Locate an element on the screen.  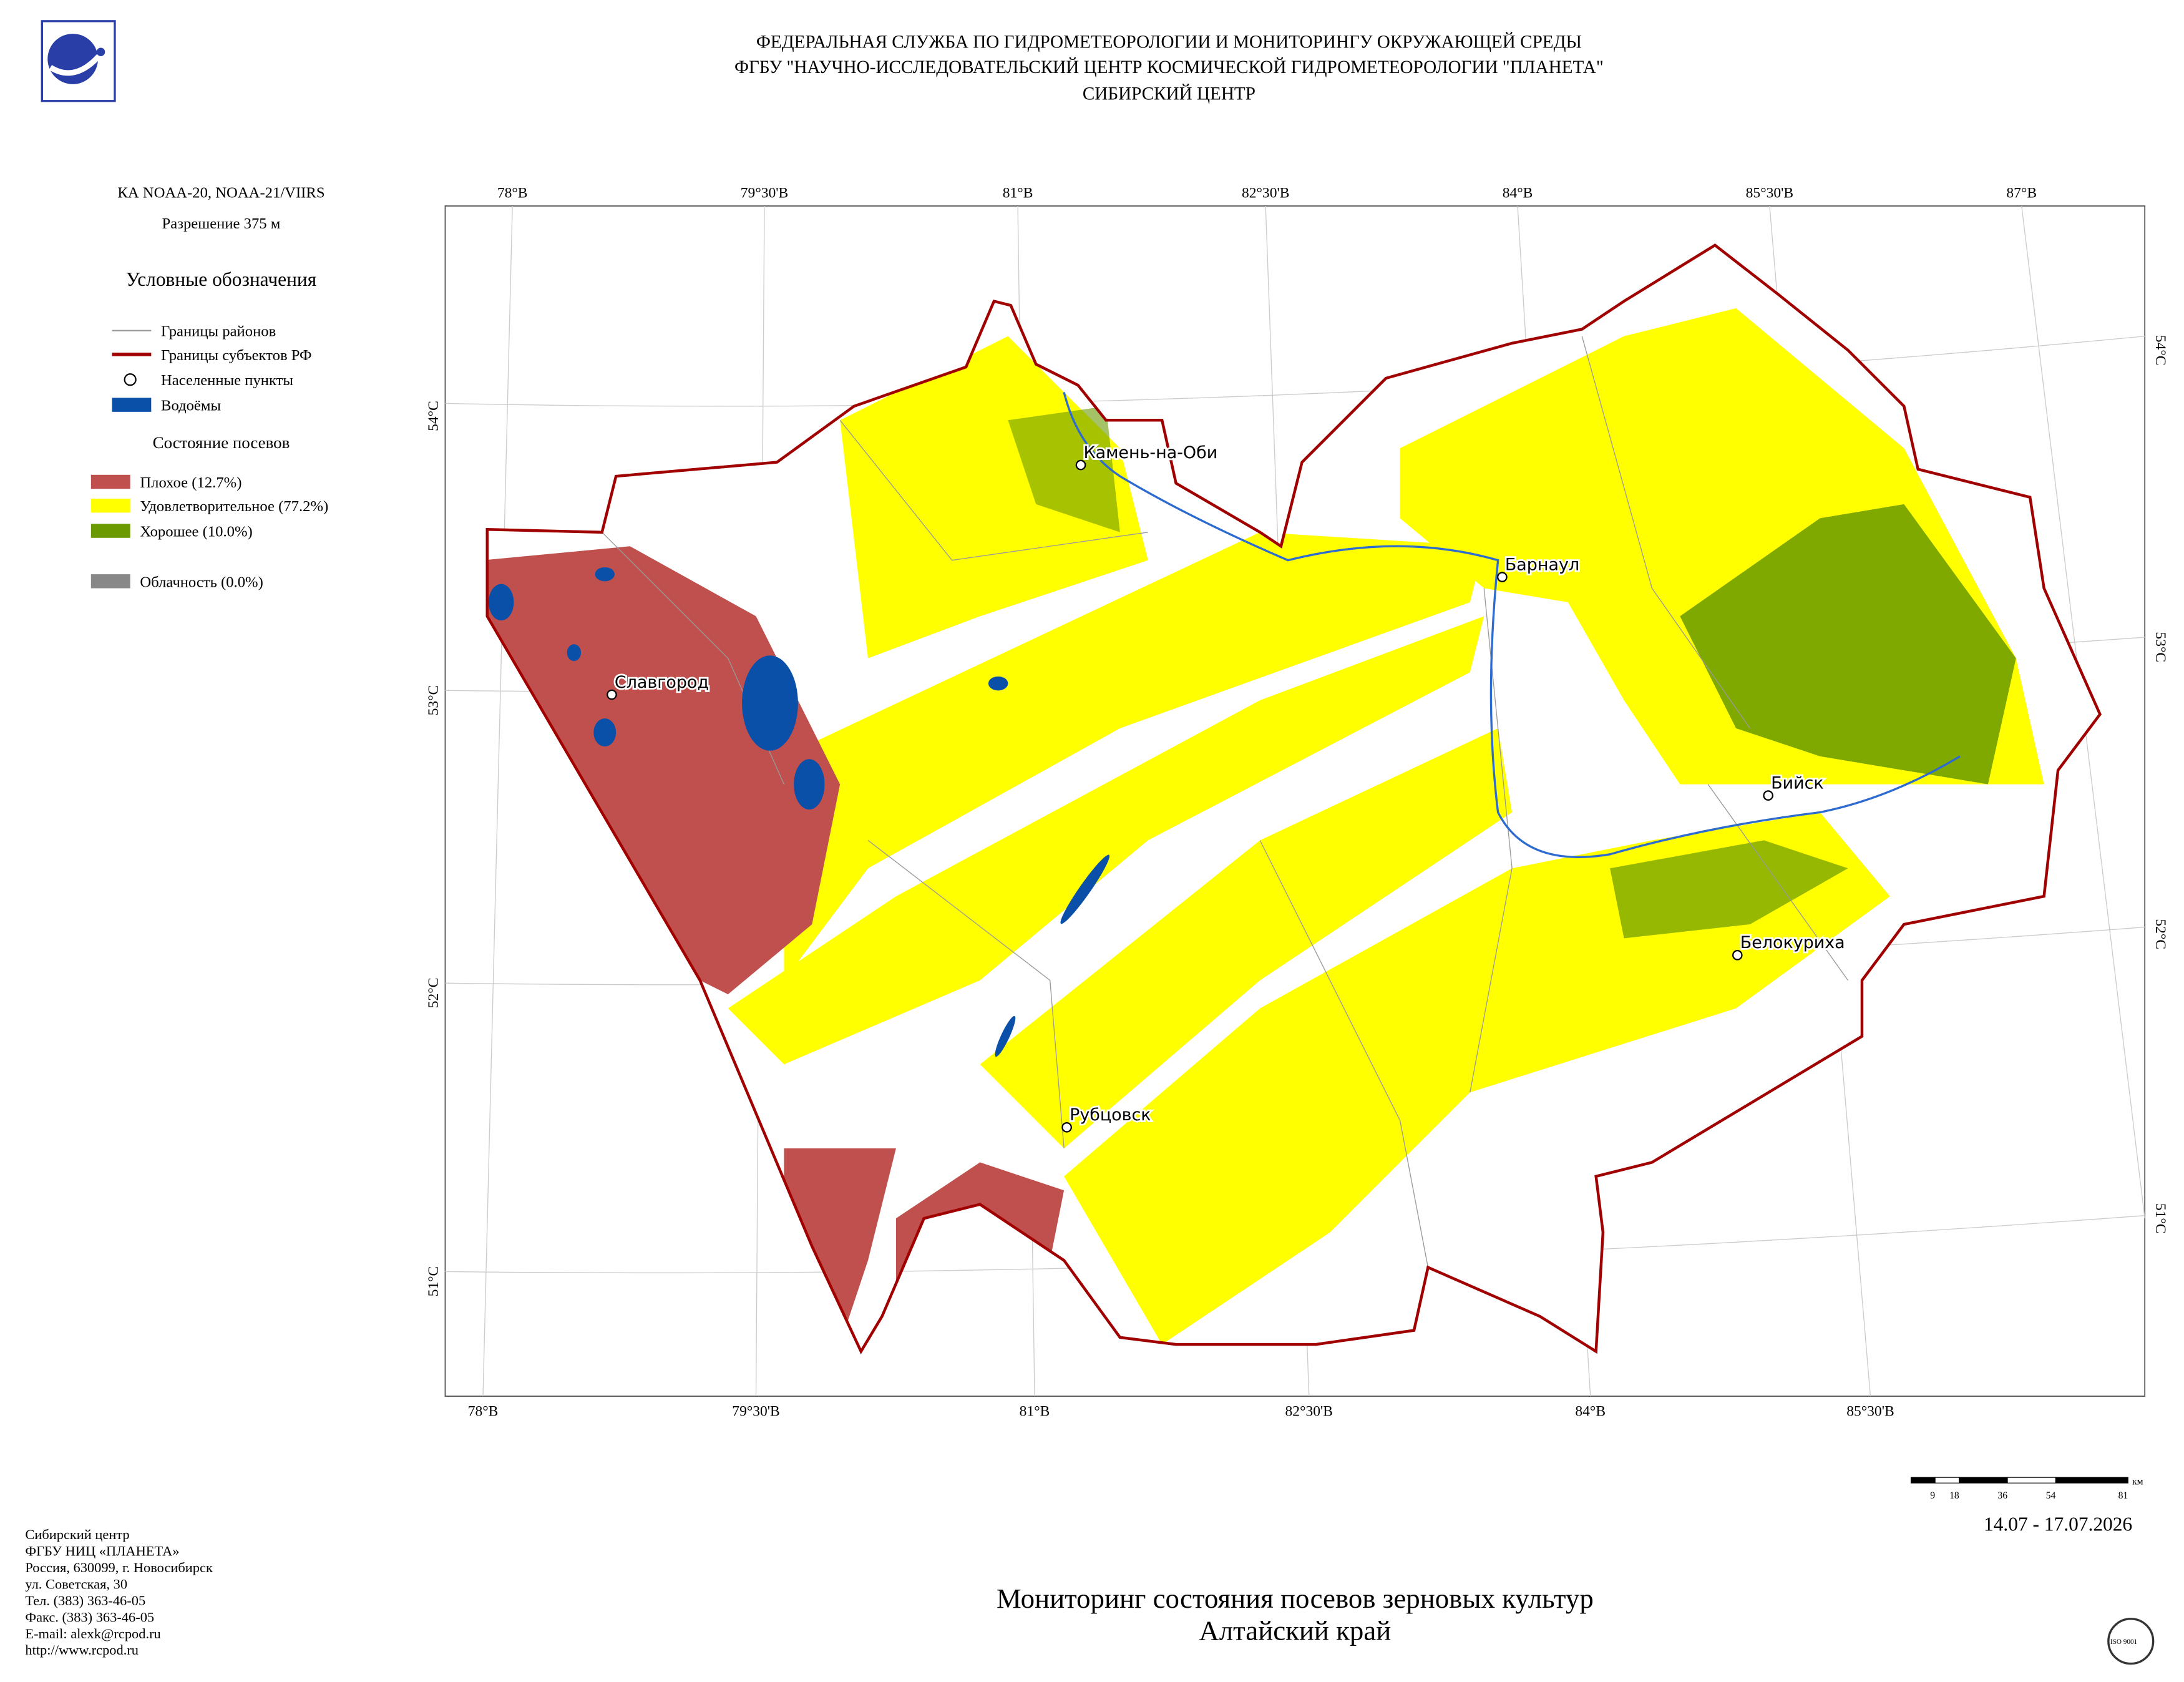
contact-line: ул. Советская, 30 is located at coordinates (76, 1584).